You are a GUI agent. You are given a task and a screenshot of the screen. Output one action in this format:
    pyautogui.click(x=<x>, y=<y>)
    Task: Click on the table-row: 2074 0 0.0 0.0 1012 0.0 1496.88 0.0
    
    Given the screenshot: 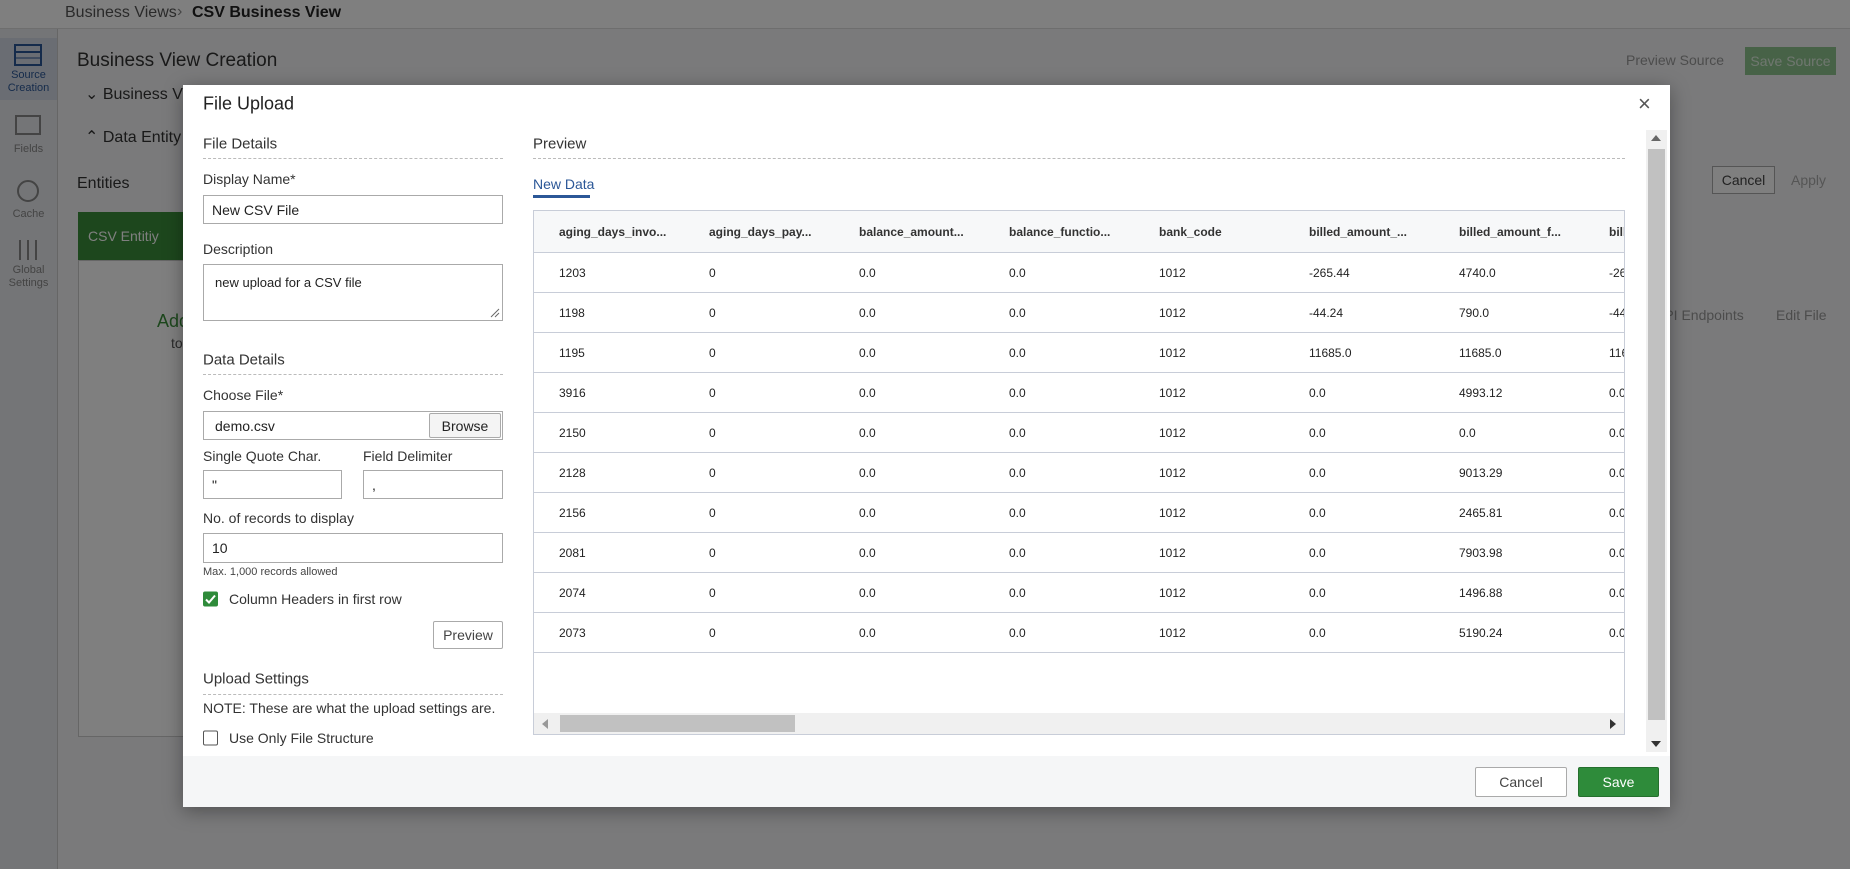 What is the action you would take?
    pyautogui.click(x=1079, y=592)
    